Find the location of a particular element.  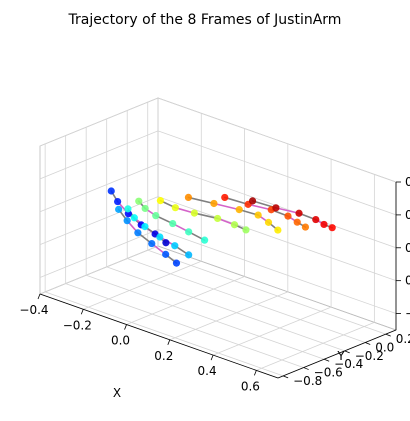

y-tick-label: 0.2 is located at coordinates (403, 339).